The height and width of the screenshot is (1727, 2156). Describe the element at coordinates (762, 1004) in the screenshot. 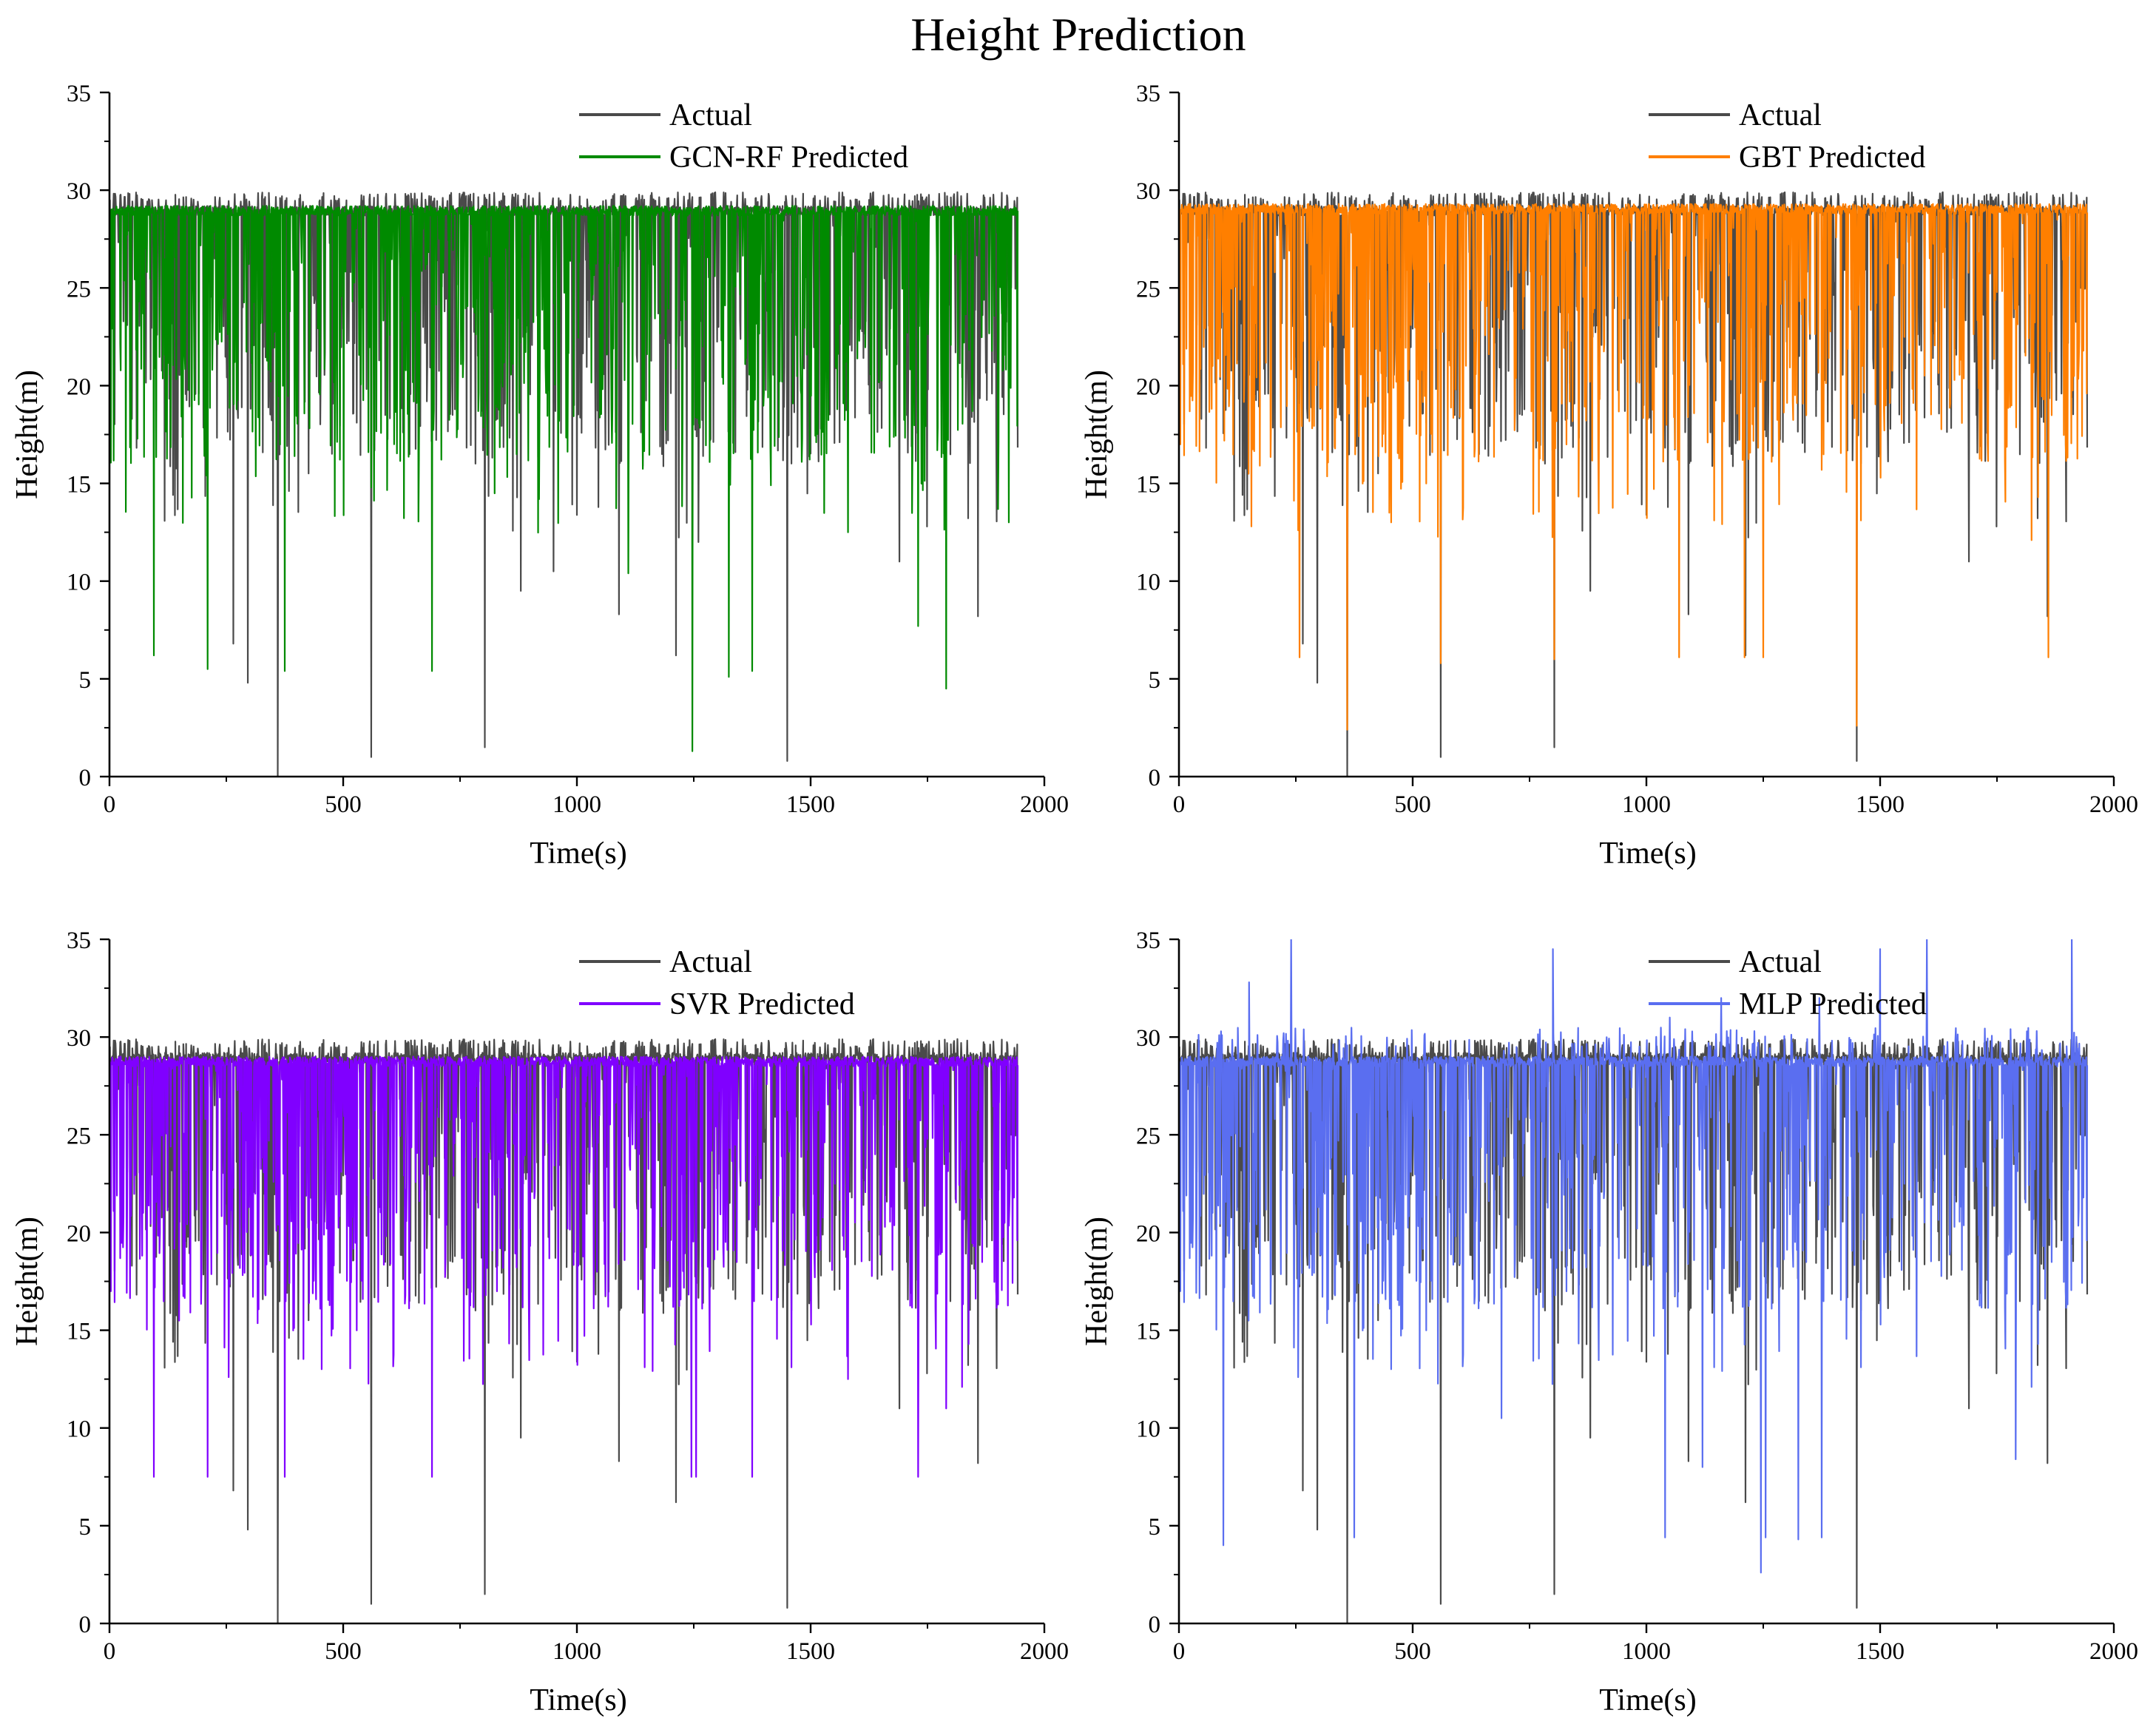

I see `legend-label: SVR Predicted` at that location.